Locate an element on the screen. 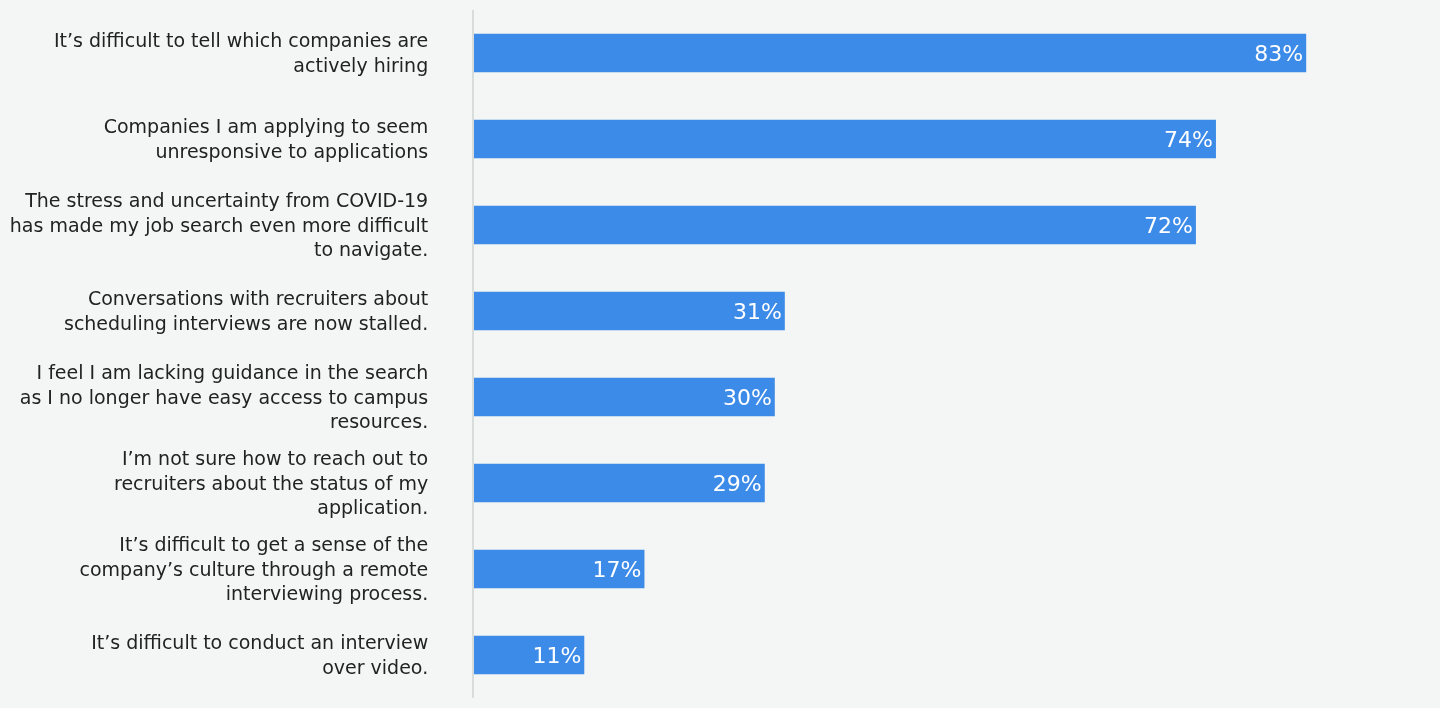 The image size is (1440, 708). data-label: 74% is located at coordinates (1188, 139).